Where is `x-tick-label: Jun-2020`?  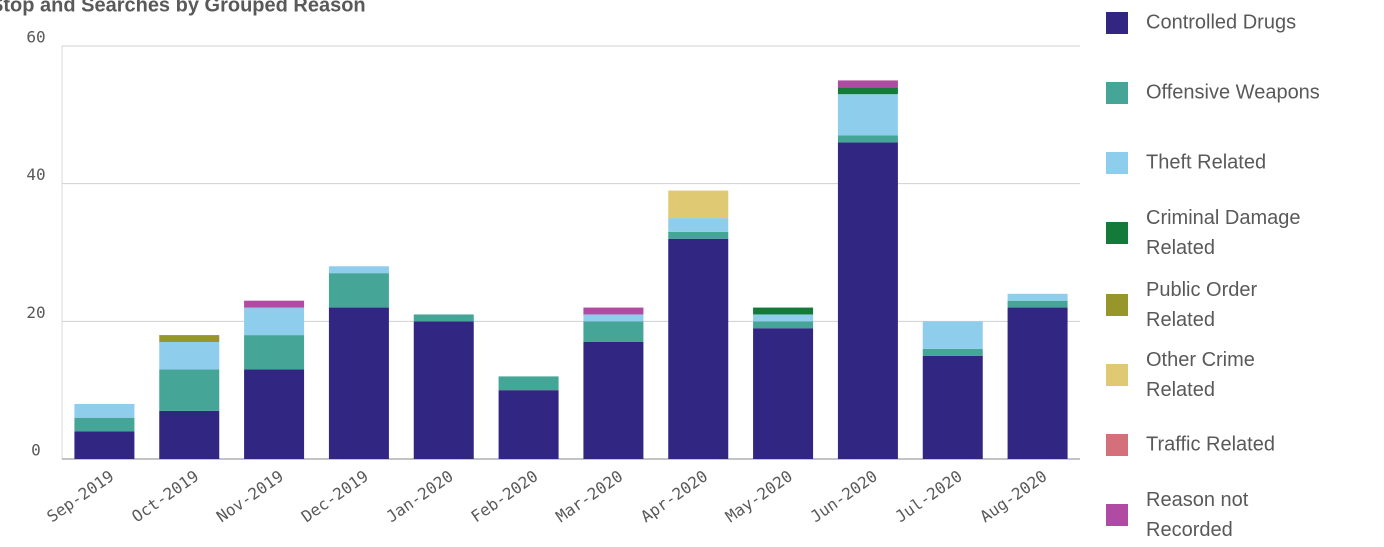
x-tick-label: Jun-2020 is located at coordinates (844, 496).